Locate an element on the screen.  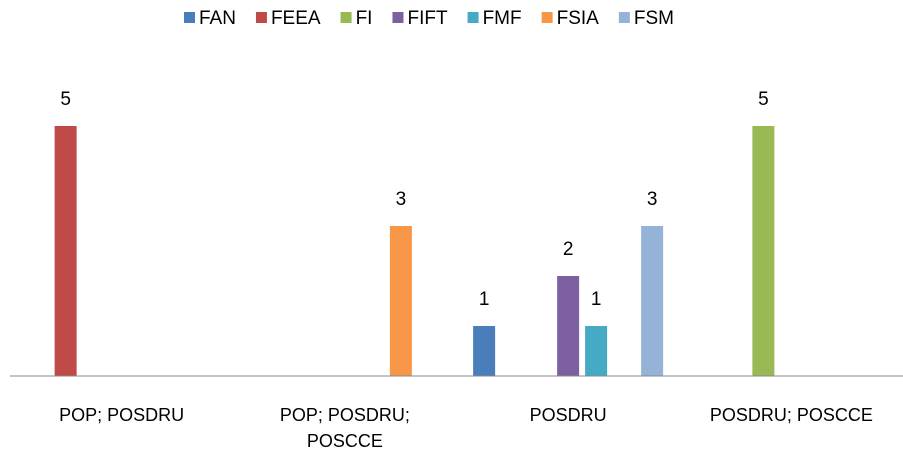
legend-label: FIFT is located at coordinates (427, 18).